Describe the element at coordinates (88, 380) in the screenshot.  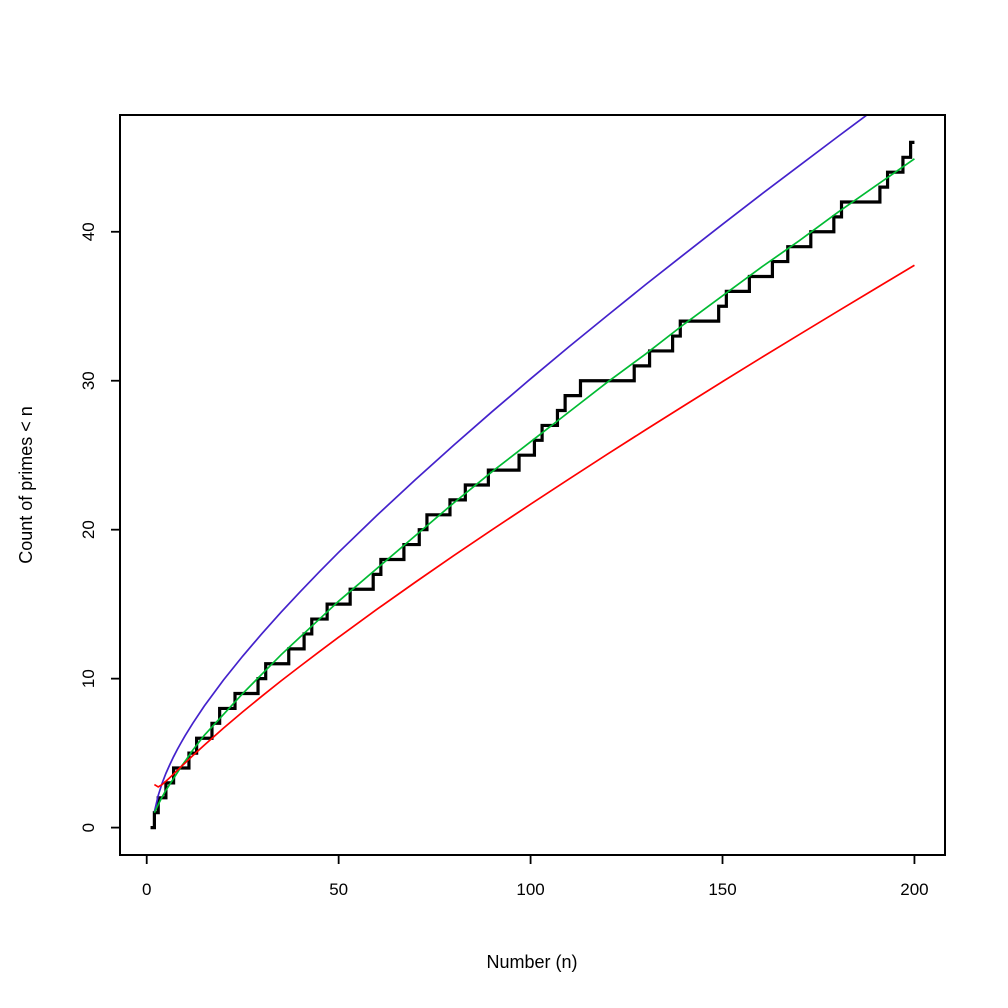
I see `y-tick-label: 30` at that location.